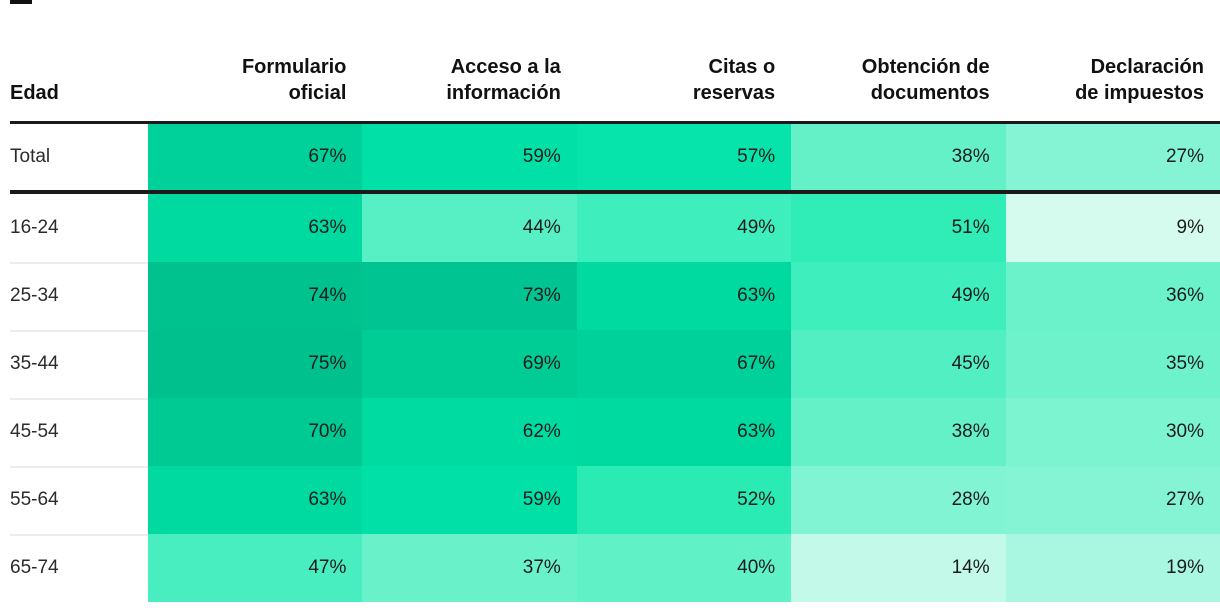 Image resolution: width=1220 pixels, height=614 pixels. Describe the element at coordinates (1112, 432) in the screenshot. I see `heatmap-cell: 30%` at that location.